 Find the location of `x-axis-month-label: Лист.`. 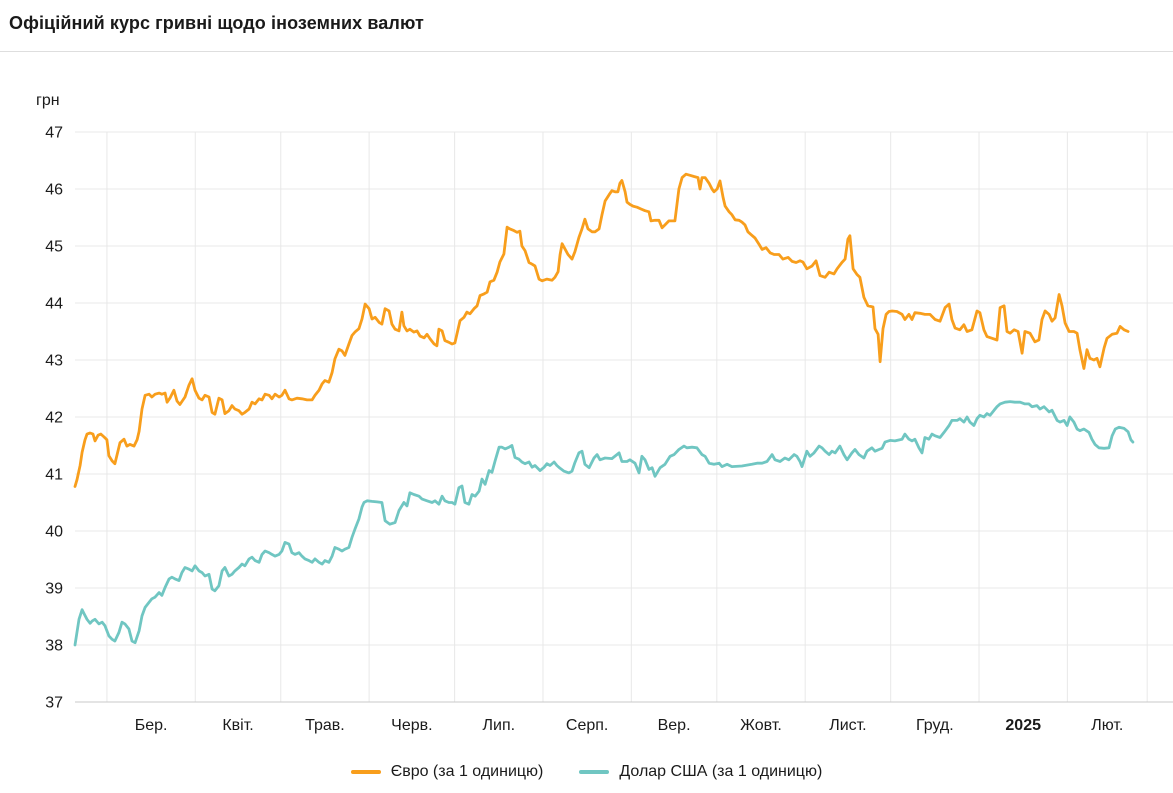

x-axis-month-label: Лист. is located at coordinates (847, 725).